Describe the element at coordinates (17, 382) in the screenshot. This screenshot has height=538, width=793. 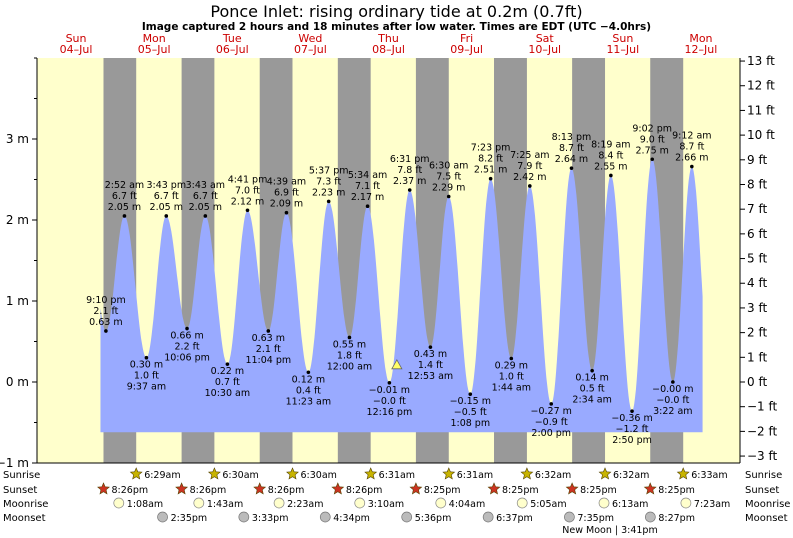
I see `left-tick-label: 0 m` at that location.